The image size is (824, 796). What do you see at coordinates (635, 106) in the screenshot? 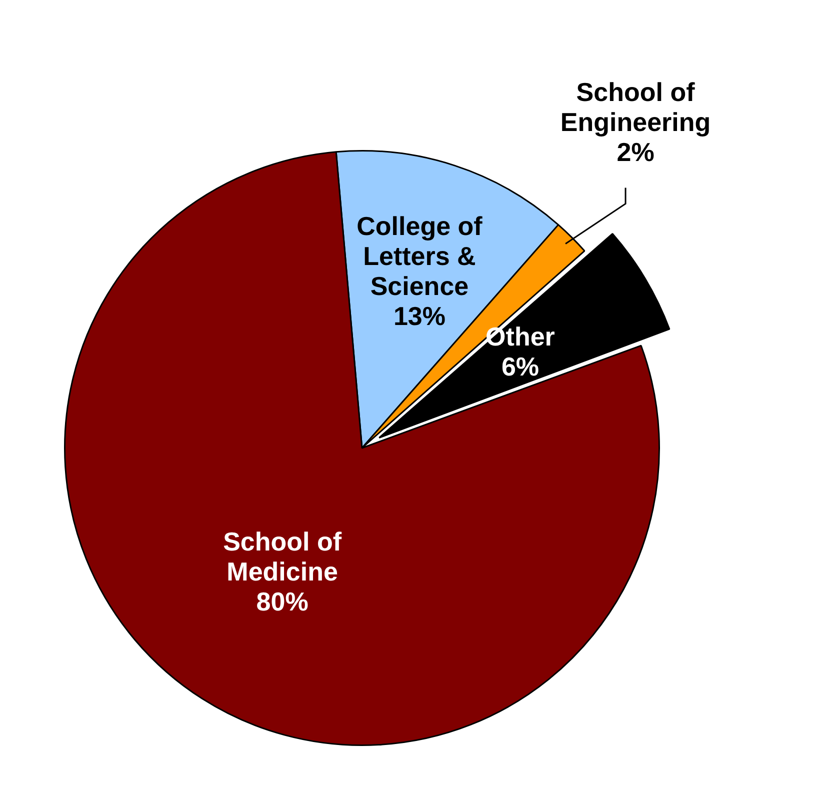
I see `slice-label: School of Engineering` at bounding box center [635, 106].